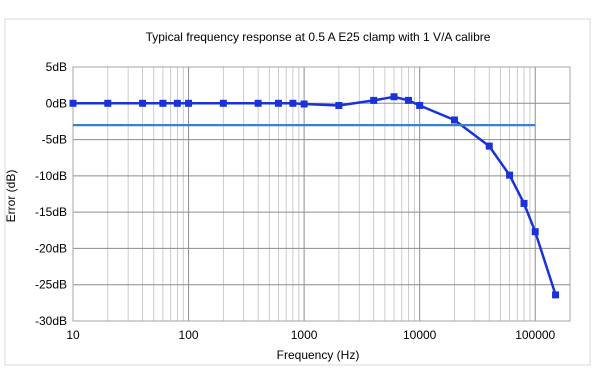  What do you see at coordinates (304, 335) in the screenshot?
I see `x-tick-label: 1000` at bounding box center [304, 335].